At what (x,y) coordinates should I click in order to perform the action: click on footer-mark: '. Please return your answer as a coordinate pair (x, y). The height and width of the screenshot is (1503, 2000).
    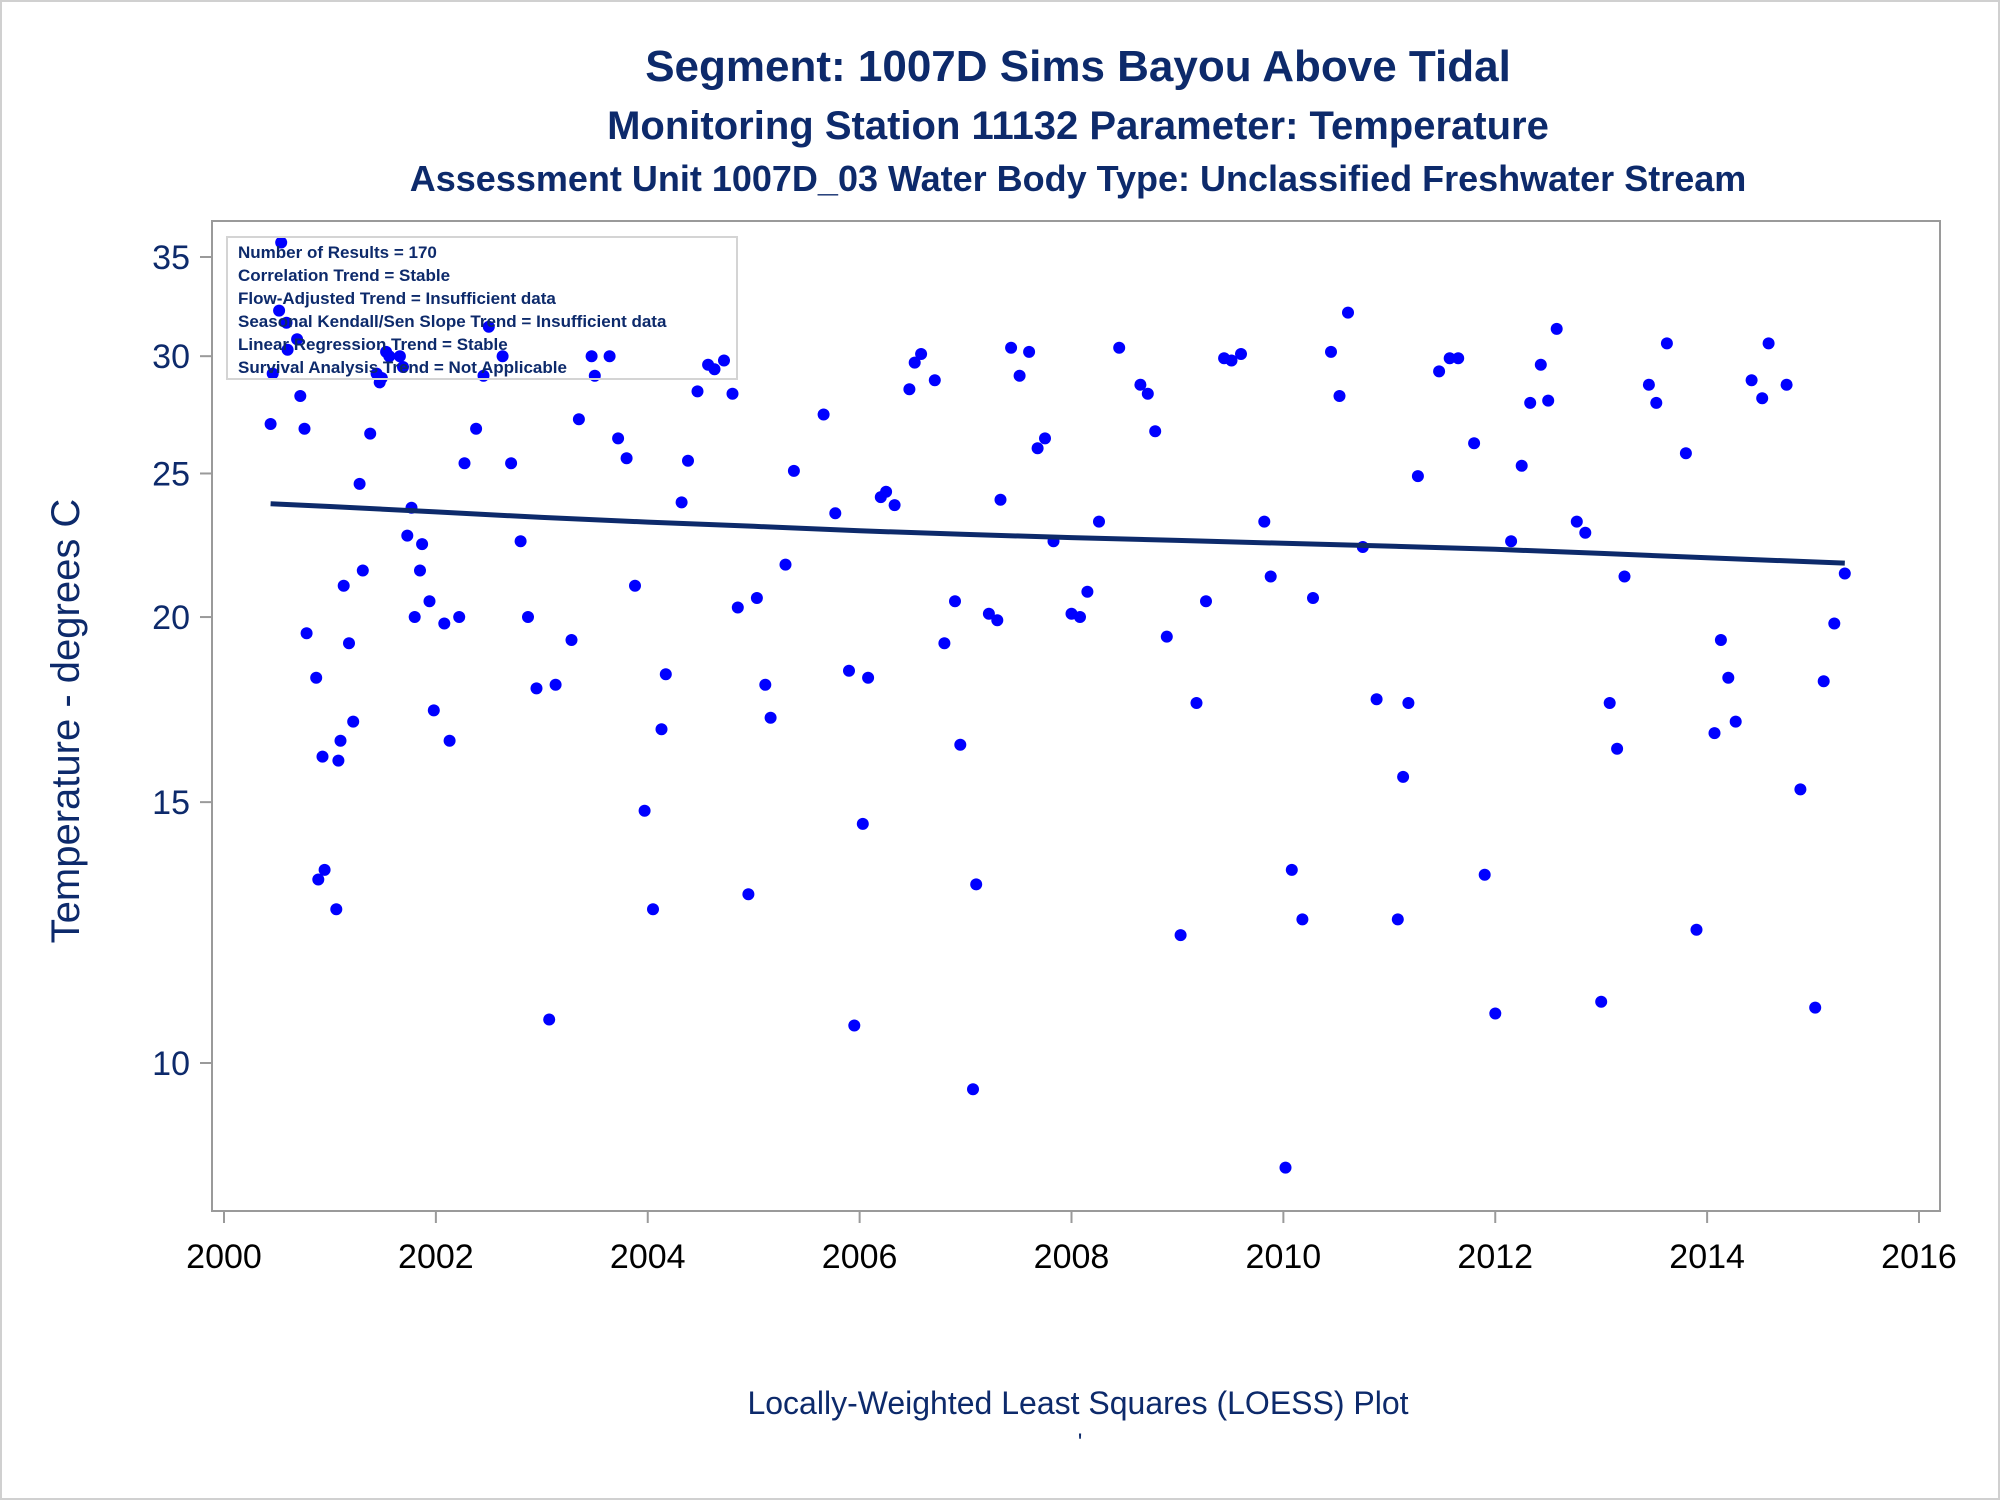
    Looking at the image, I should click on (1080, 1442).